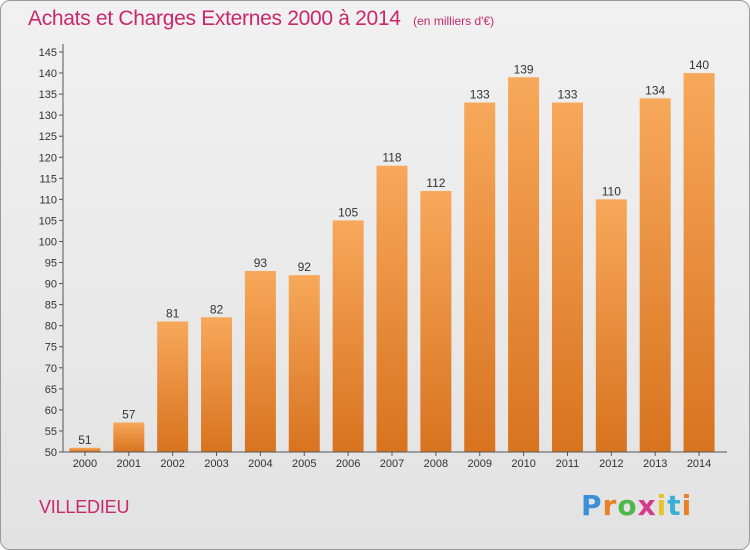 The image size is (750, 550). I want to click on chart-subtitle: (en milliers d'€), so click(454, 21).